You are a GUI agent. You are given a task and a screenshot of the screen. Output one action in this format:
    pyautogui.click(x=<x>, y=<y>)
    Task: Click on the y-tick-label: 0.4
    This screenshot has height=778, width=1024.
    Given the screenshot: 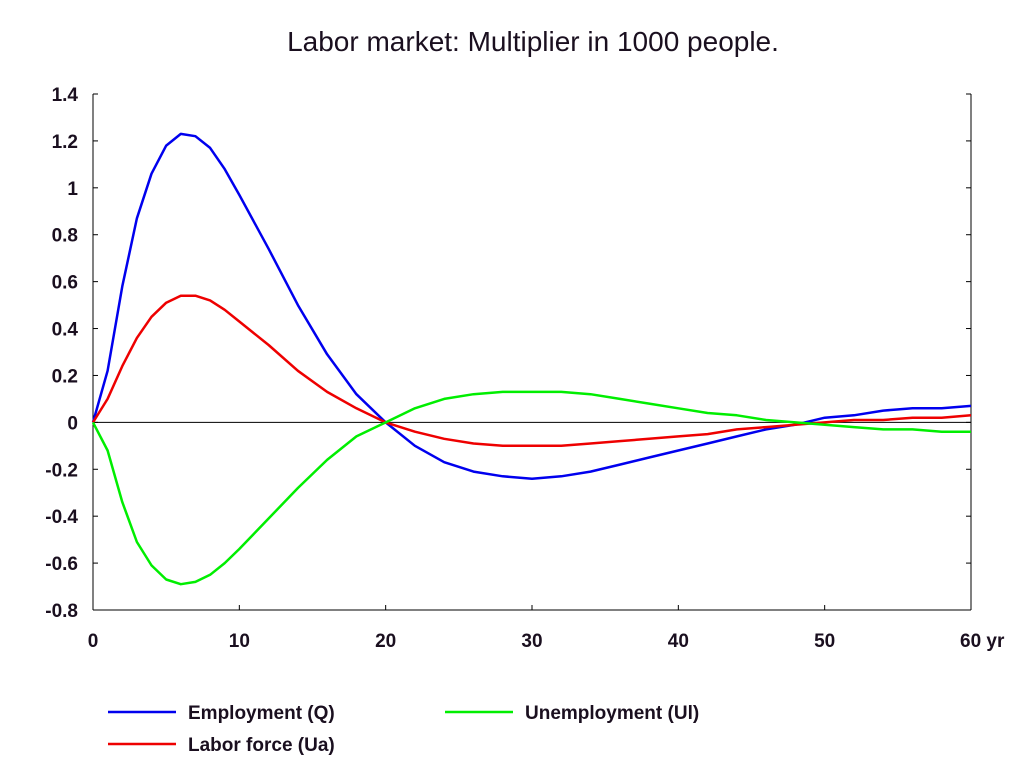 What is the action you would take?
    pyautogui.click(x=65, y=330)
    